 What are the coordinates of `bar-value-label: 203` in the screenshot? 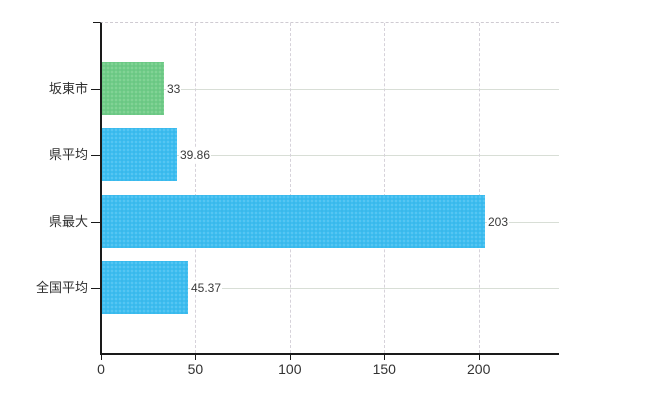 It's located at (498, 221).